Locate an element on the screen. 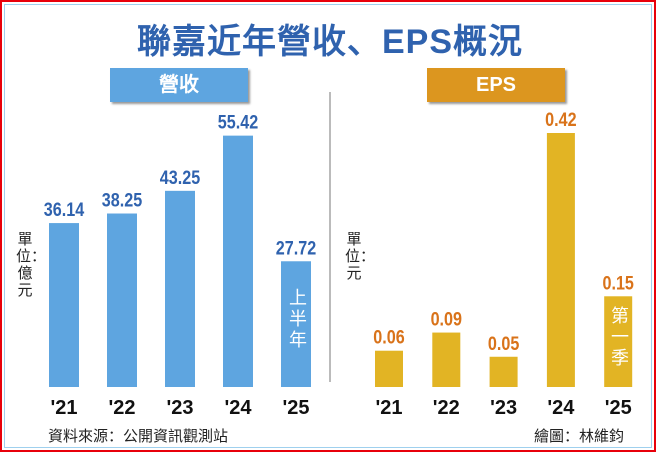 This screenshot has height=452, width=656. value-label: 36.14 is located at coordinates (64, 210).